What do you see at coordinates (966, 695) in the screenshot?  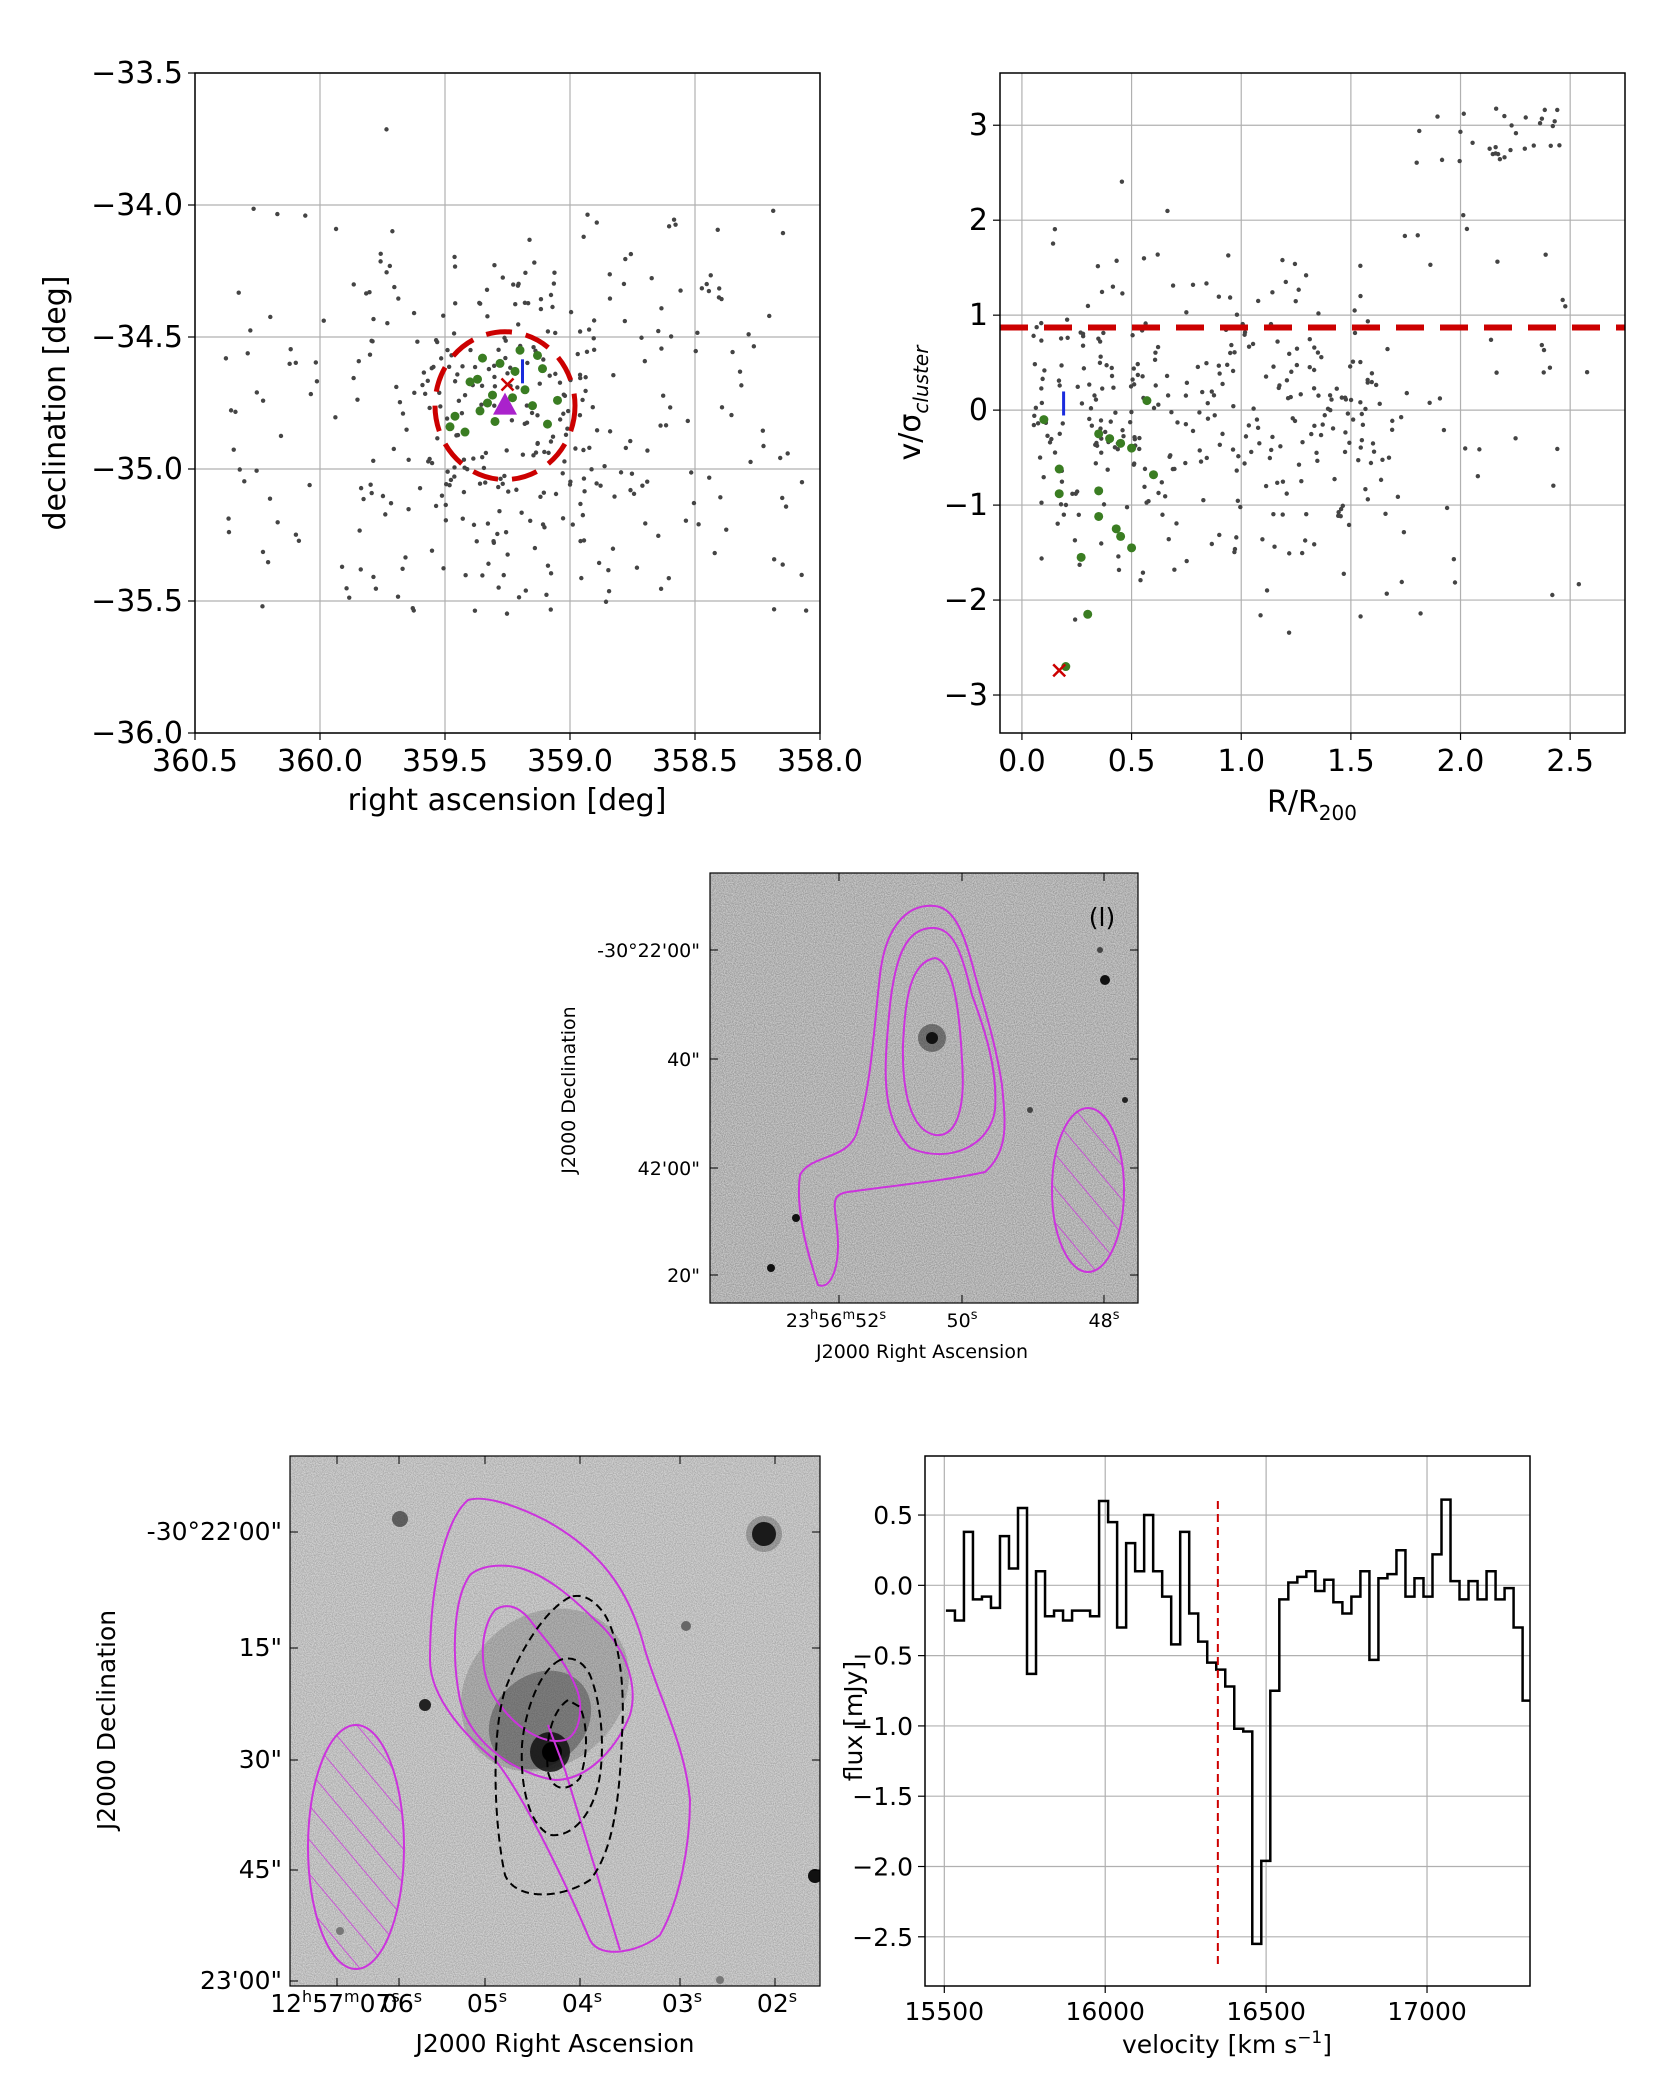 I see `phase-space-ytick: −3` at bounding box center [966, 695].